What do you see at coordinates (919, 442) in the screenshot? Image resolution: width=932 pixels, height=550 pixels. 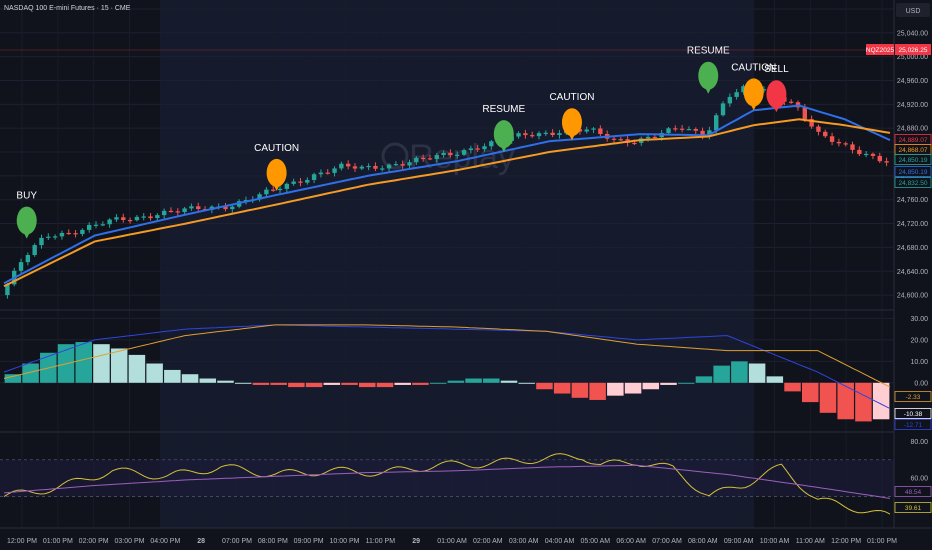 I see `rsi-tick-label: 80.00` at bounding box center [919, 442].